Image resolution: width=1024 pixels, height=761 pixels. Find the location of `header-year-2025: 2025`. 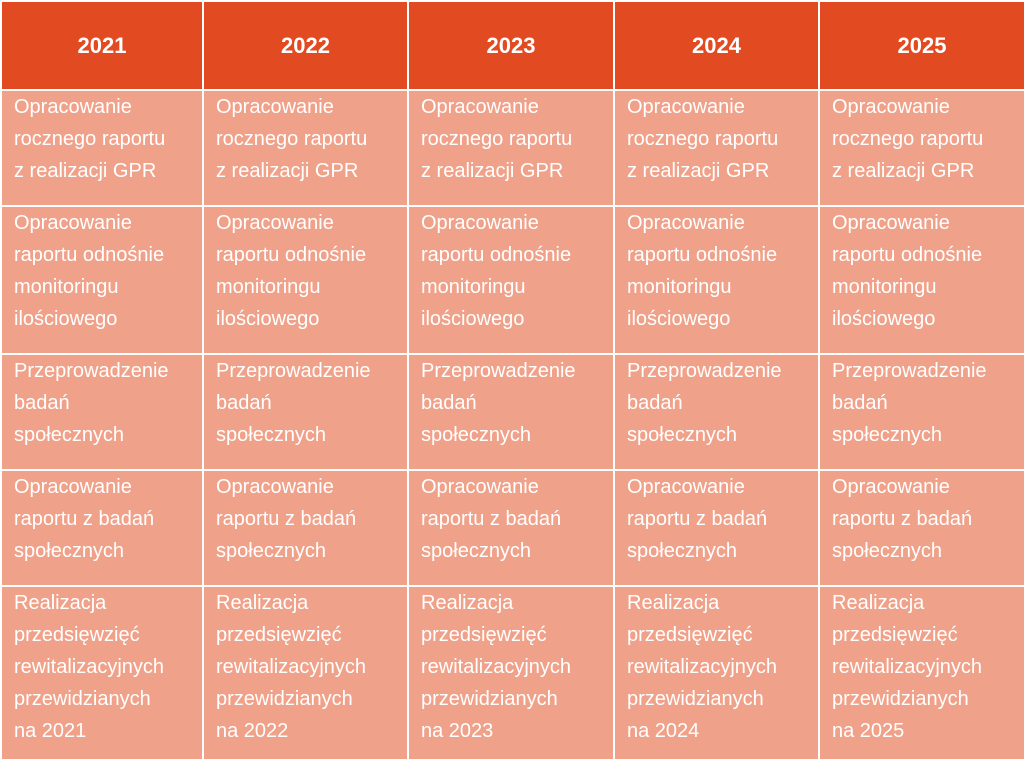

header-year-2025: 2025 is located at coordinates (921, 45).